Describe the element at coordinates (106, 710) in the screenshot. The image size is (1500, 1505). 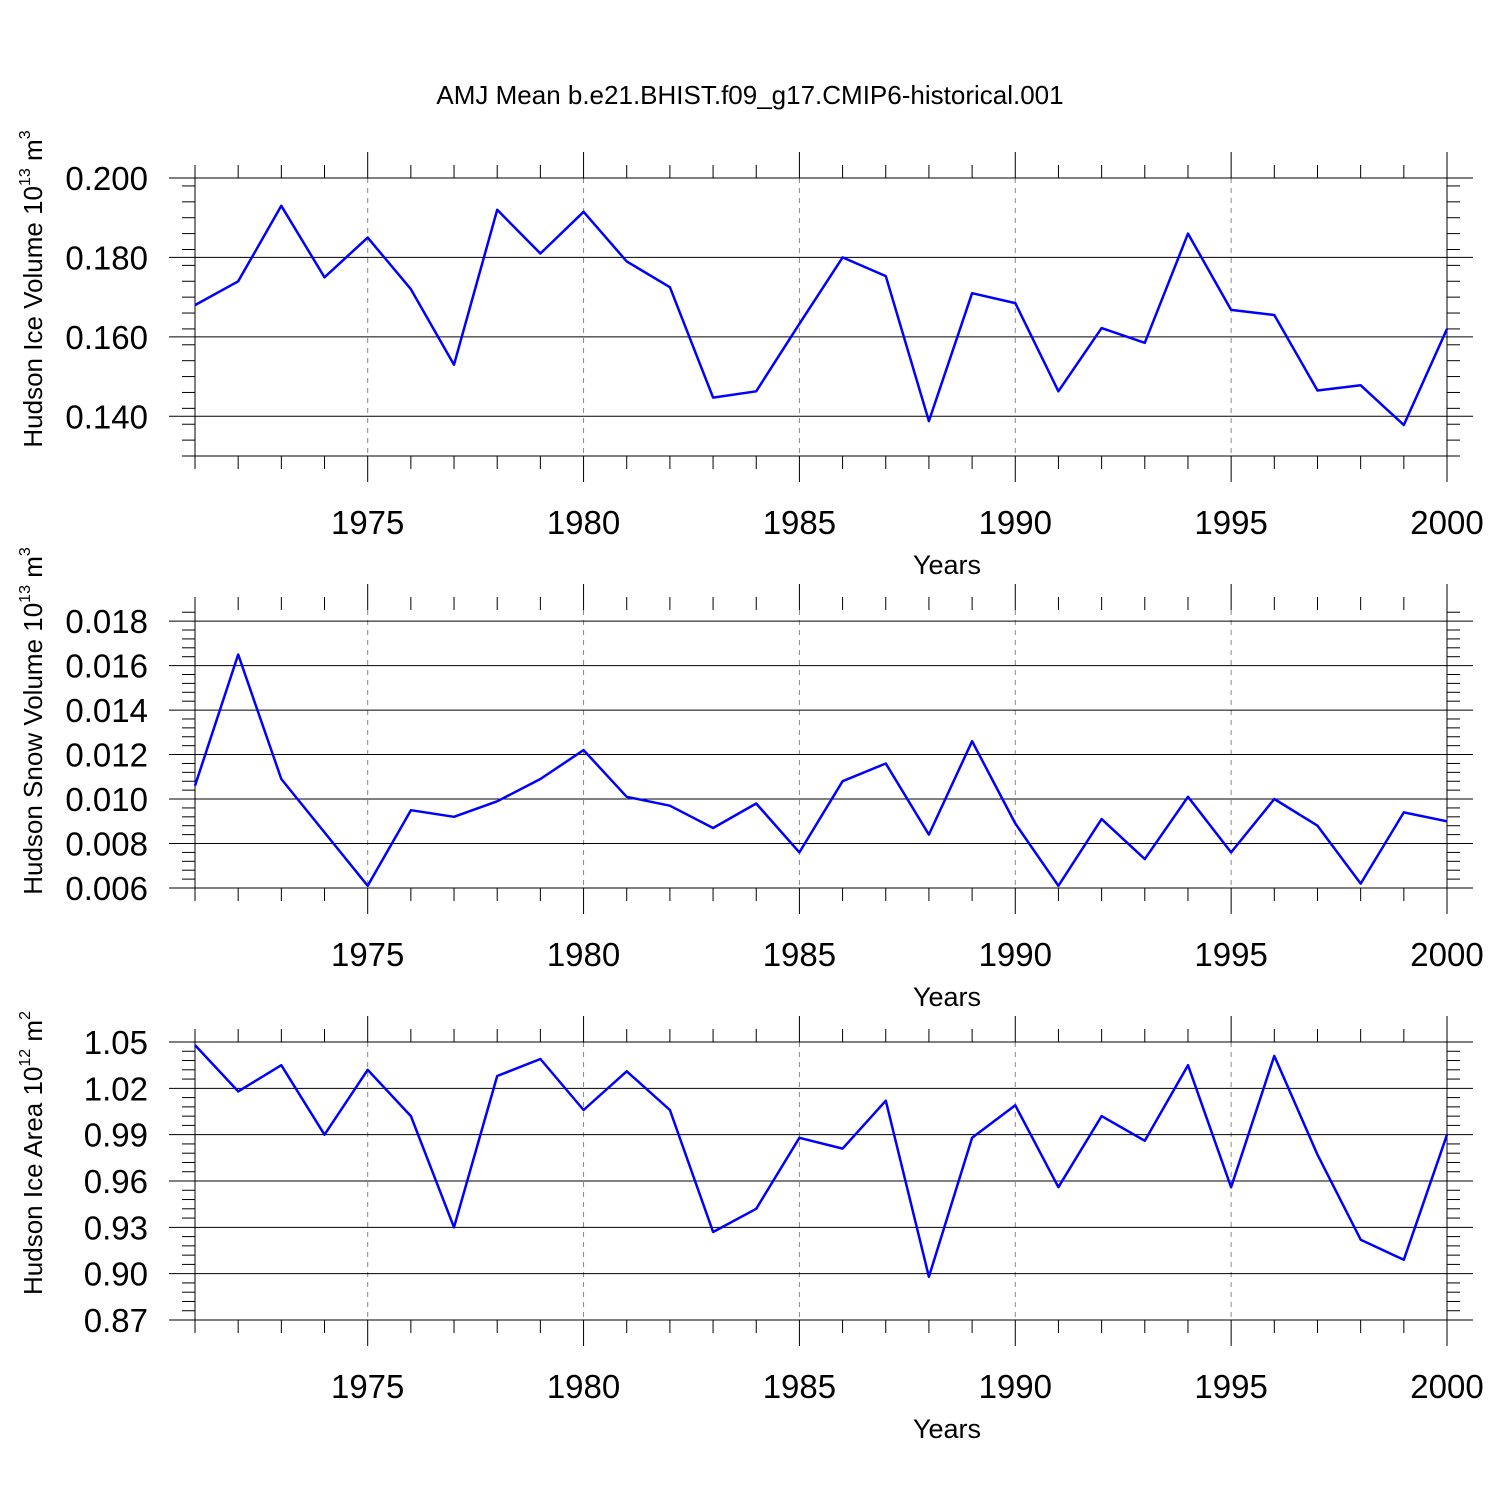
I see `y-tick-label: 0.014` at that location.